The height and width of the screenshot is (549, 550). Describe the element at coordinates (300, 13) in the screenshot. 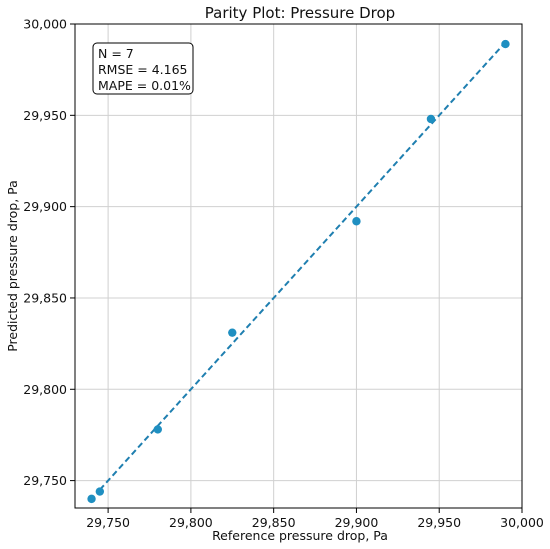

I see `chart-title: Parity Plot: Pressure Drop` at that location.